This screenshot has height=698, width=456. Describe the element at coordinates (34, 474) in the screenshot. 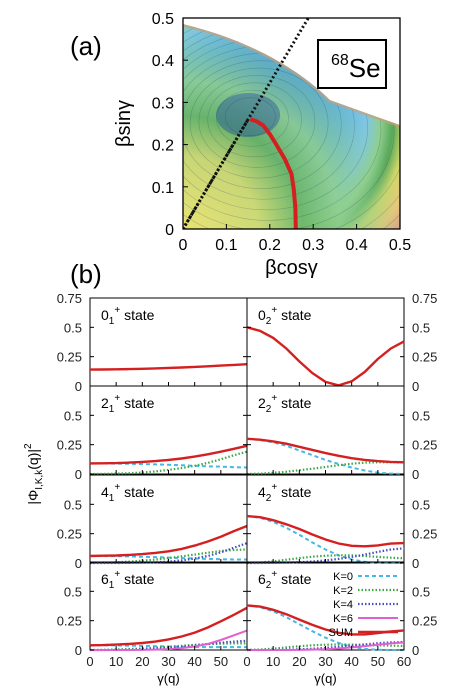

I see `y-axis-label: |ΦI,K,k(q)|2` at that location.